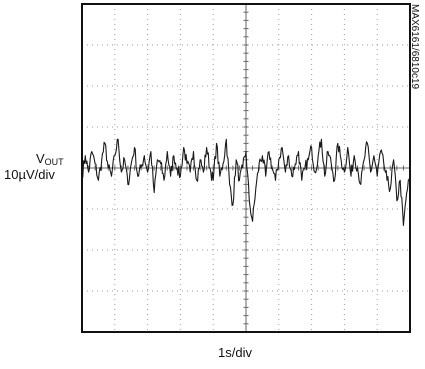  I want to click on x-axis-scale-label: 1s/div, so click(235, 352).